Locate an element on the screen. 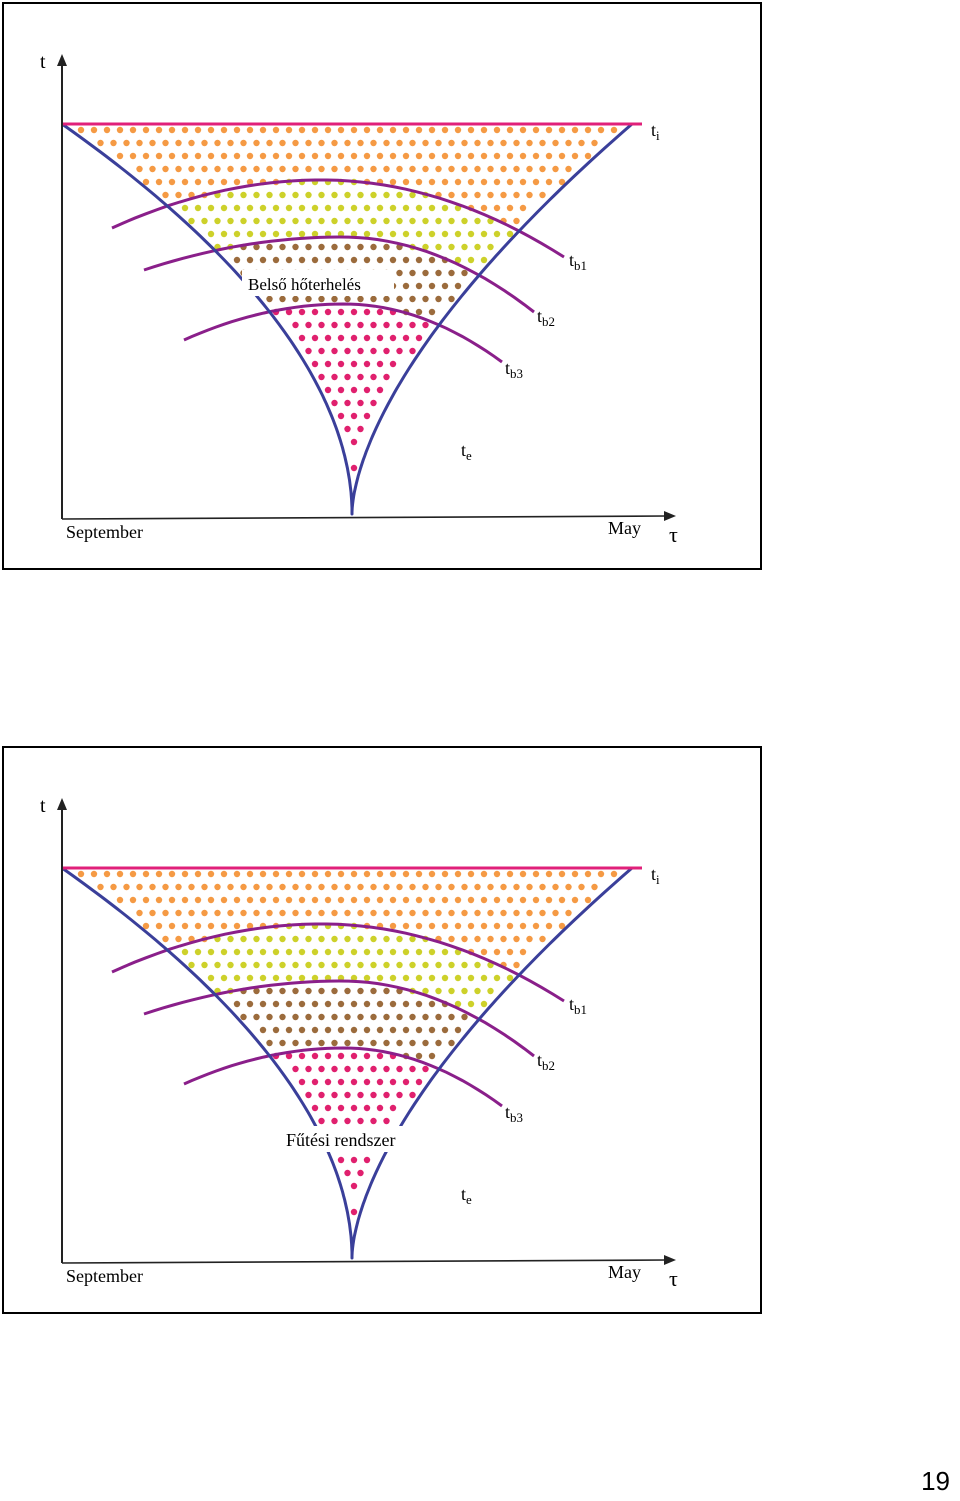 This screenshot has height=1501, width=960. callout-label: Belső hőterhelés is located at coordinates (304, 284).